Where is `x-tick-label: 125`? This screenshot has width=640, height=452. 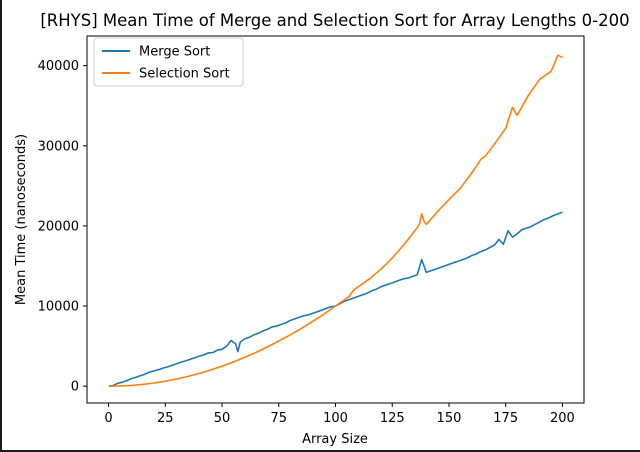 x-tick-label: 125 is located at coordinates (392, 418).